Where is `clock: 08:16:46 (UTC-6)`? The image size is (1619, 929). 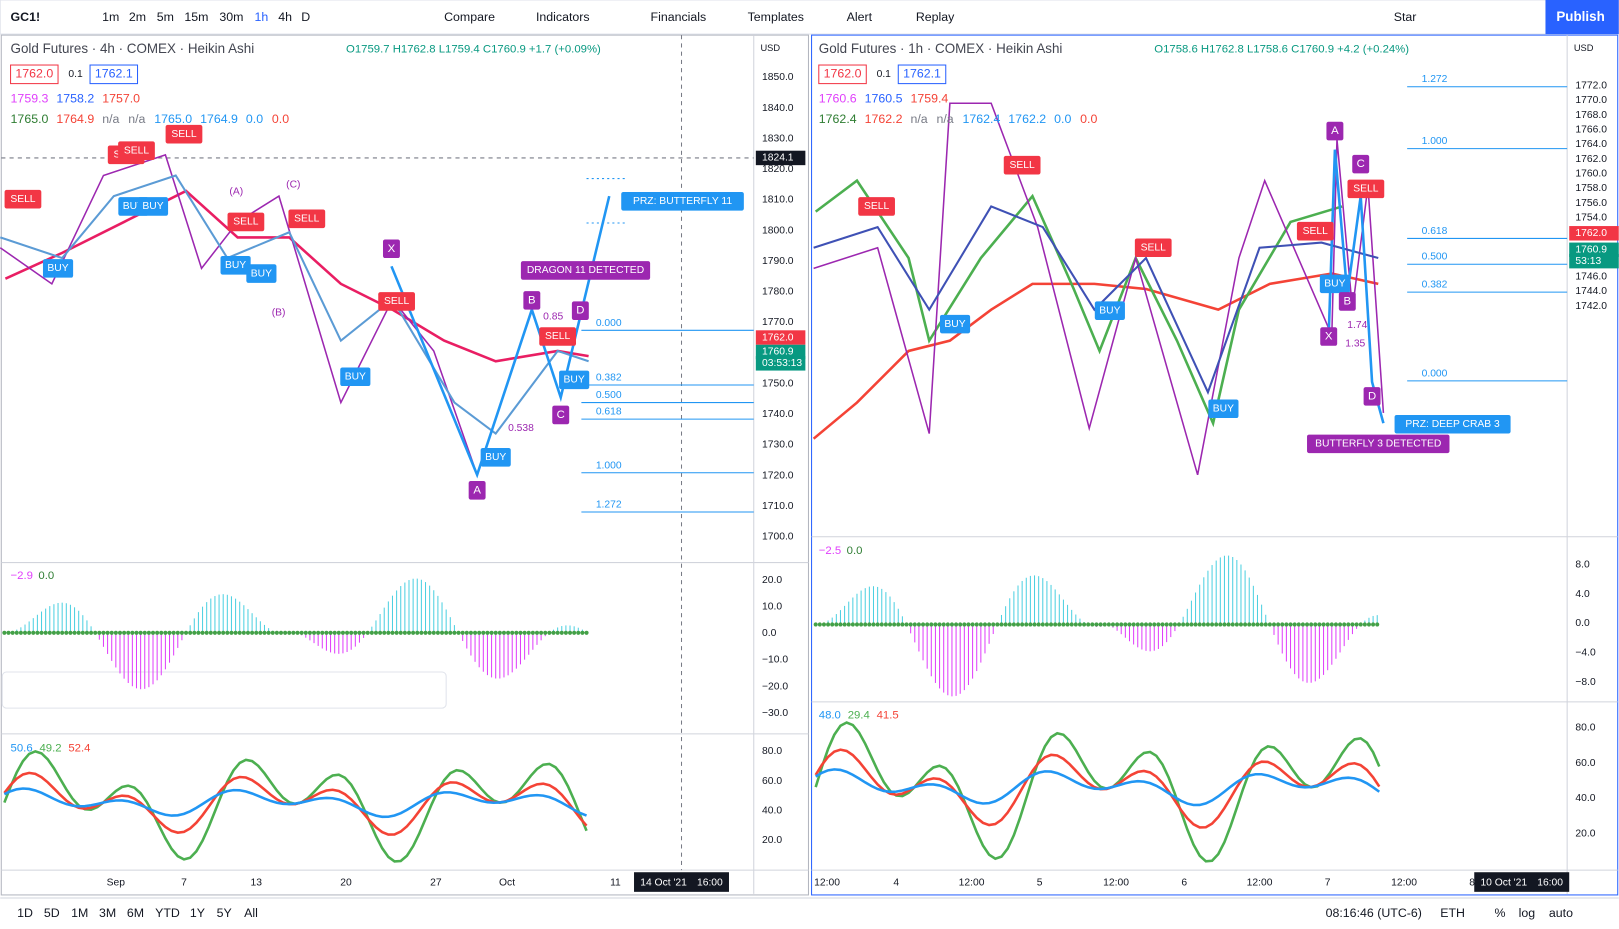 clock: 08:16:46 (UTC-6) is located at coordinates (1374, 913).